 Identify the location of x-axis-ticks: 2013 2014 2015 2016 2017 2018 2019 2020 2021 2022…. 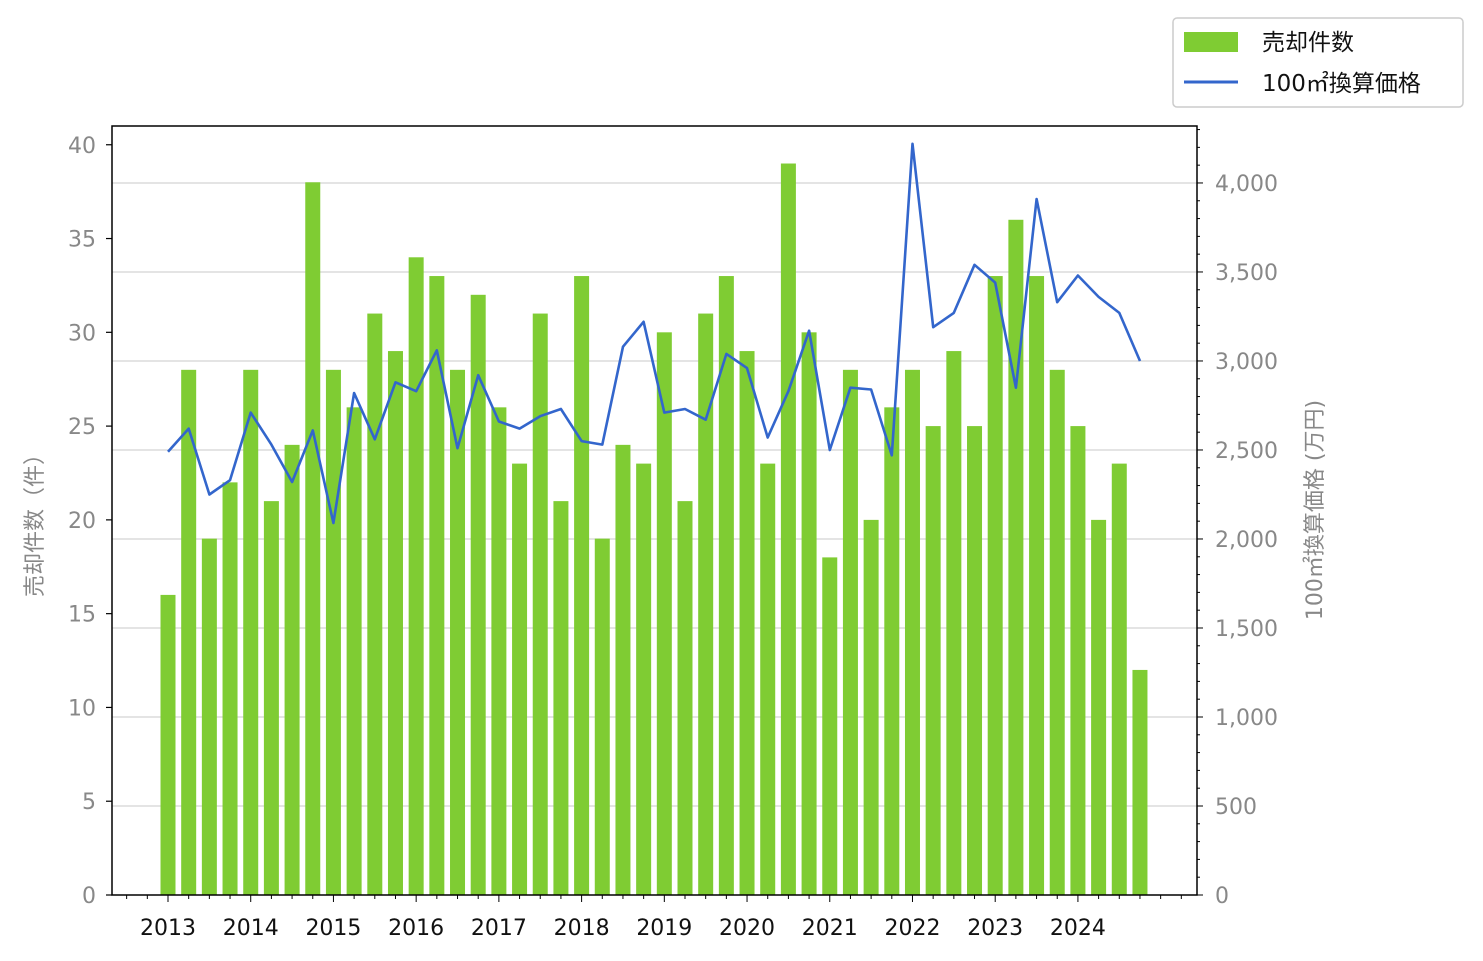
(654, 918).